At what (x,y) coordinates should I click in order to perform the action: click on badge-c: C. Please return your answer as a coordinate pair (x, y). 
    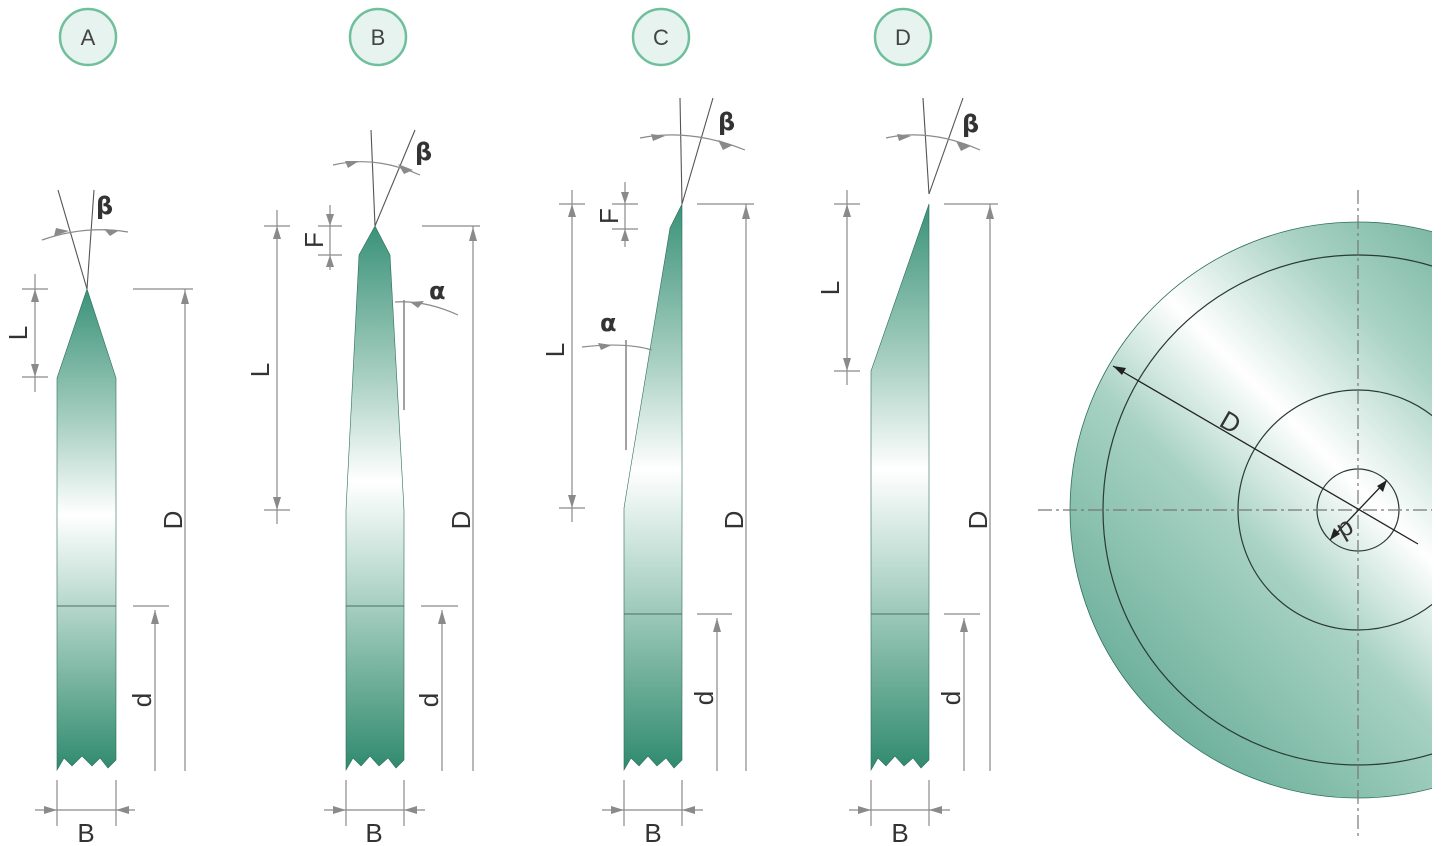
    Looking at the image, I should click on (661, 37).